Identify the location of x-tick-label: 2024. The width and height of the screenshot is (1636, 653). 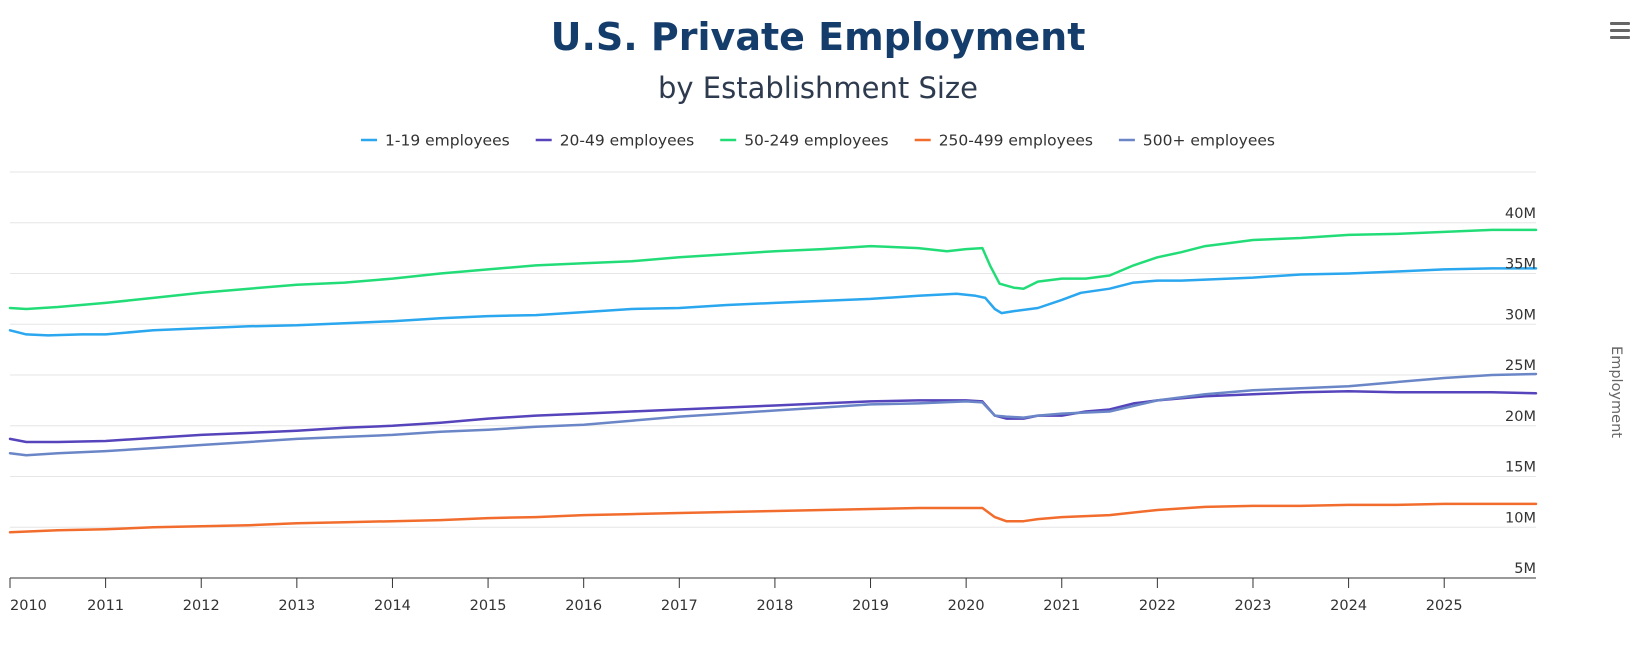
(1348, 606).